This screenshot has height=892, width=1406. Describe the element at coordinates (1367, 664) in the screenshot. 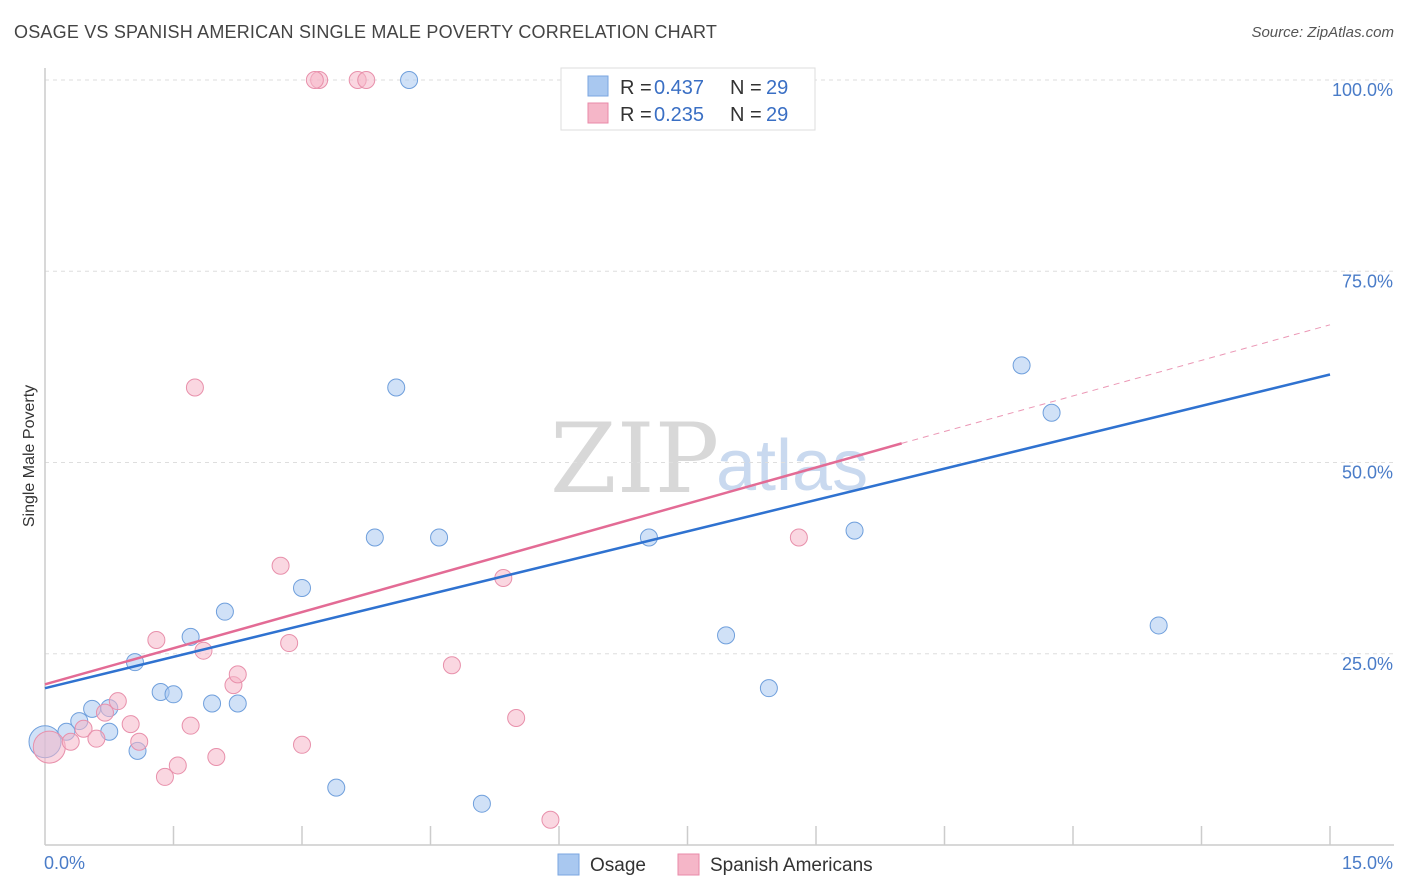

I see `y-tick-label-25: 25.0%` at that location.